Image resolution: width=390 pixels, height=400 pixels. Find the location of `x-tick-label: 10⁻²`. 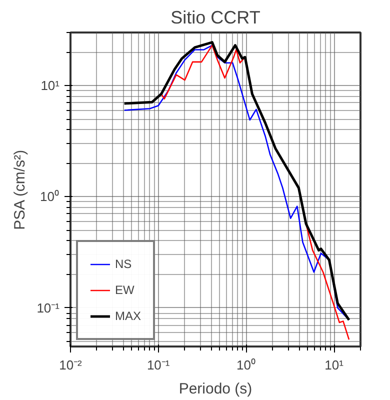

x-tick-label: 10⁻² is located at coordinates (71, 365).